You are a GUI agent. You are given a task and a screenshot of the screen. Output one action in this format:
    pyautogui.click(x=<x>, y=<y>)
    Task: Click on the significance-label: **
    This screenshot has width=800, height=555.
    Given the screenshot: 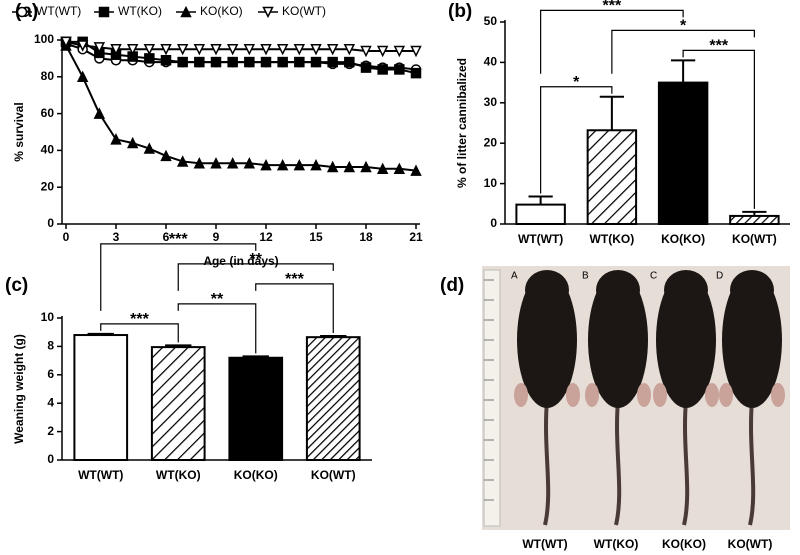 What is the action you would take?
    pyautogui.click(x=217, y=299)
    